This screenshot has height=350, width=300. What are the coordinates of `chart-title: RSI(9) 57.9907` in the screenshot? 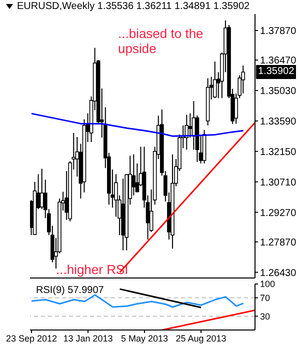 It's located at (70, 290).